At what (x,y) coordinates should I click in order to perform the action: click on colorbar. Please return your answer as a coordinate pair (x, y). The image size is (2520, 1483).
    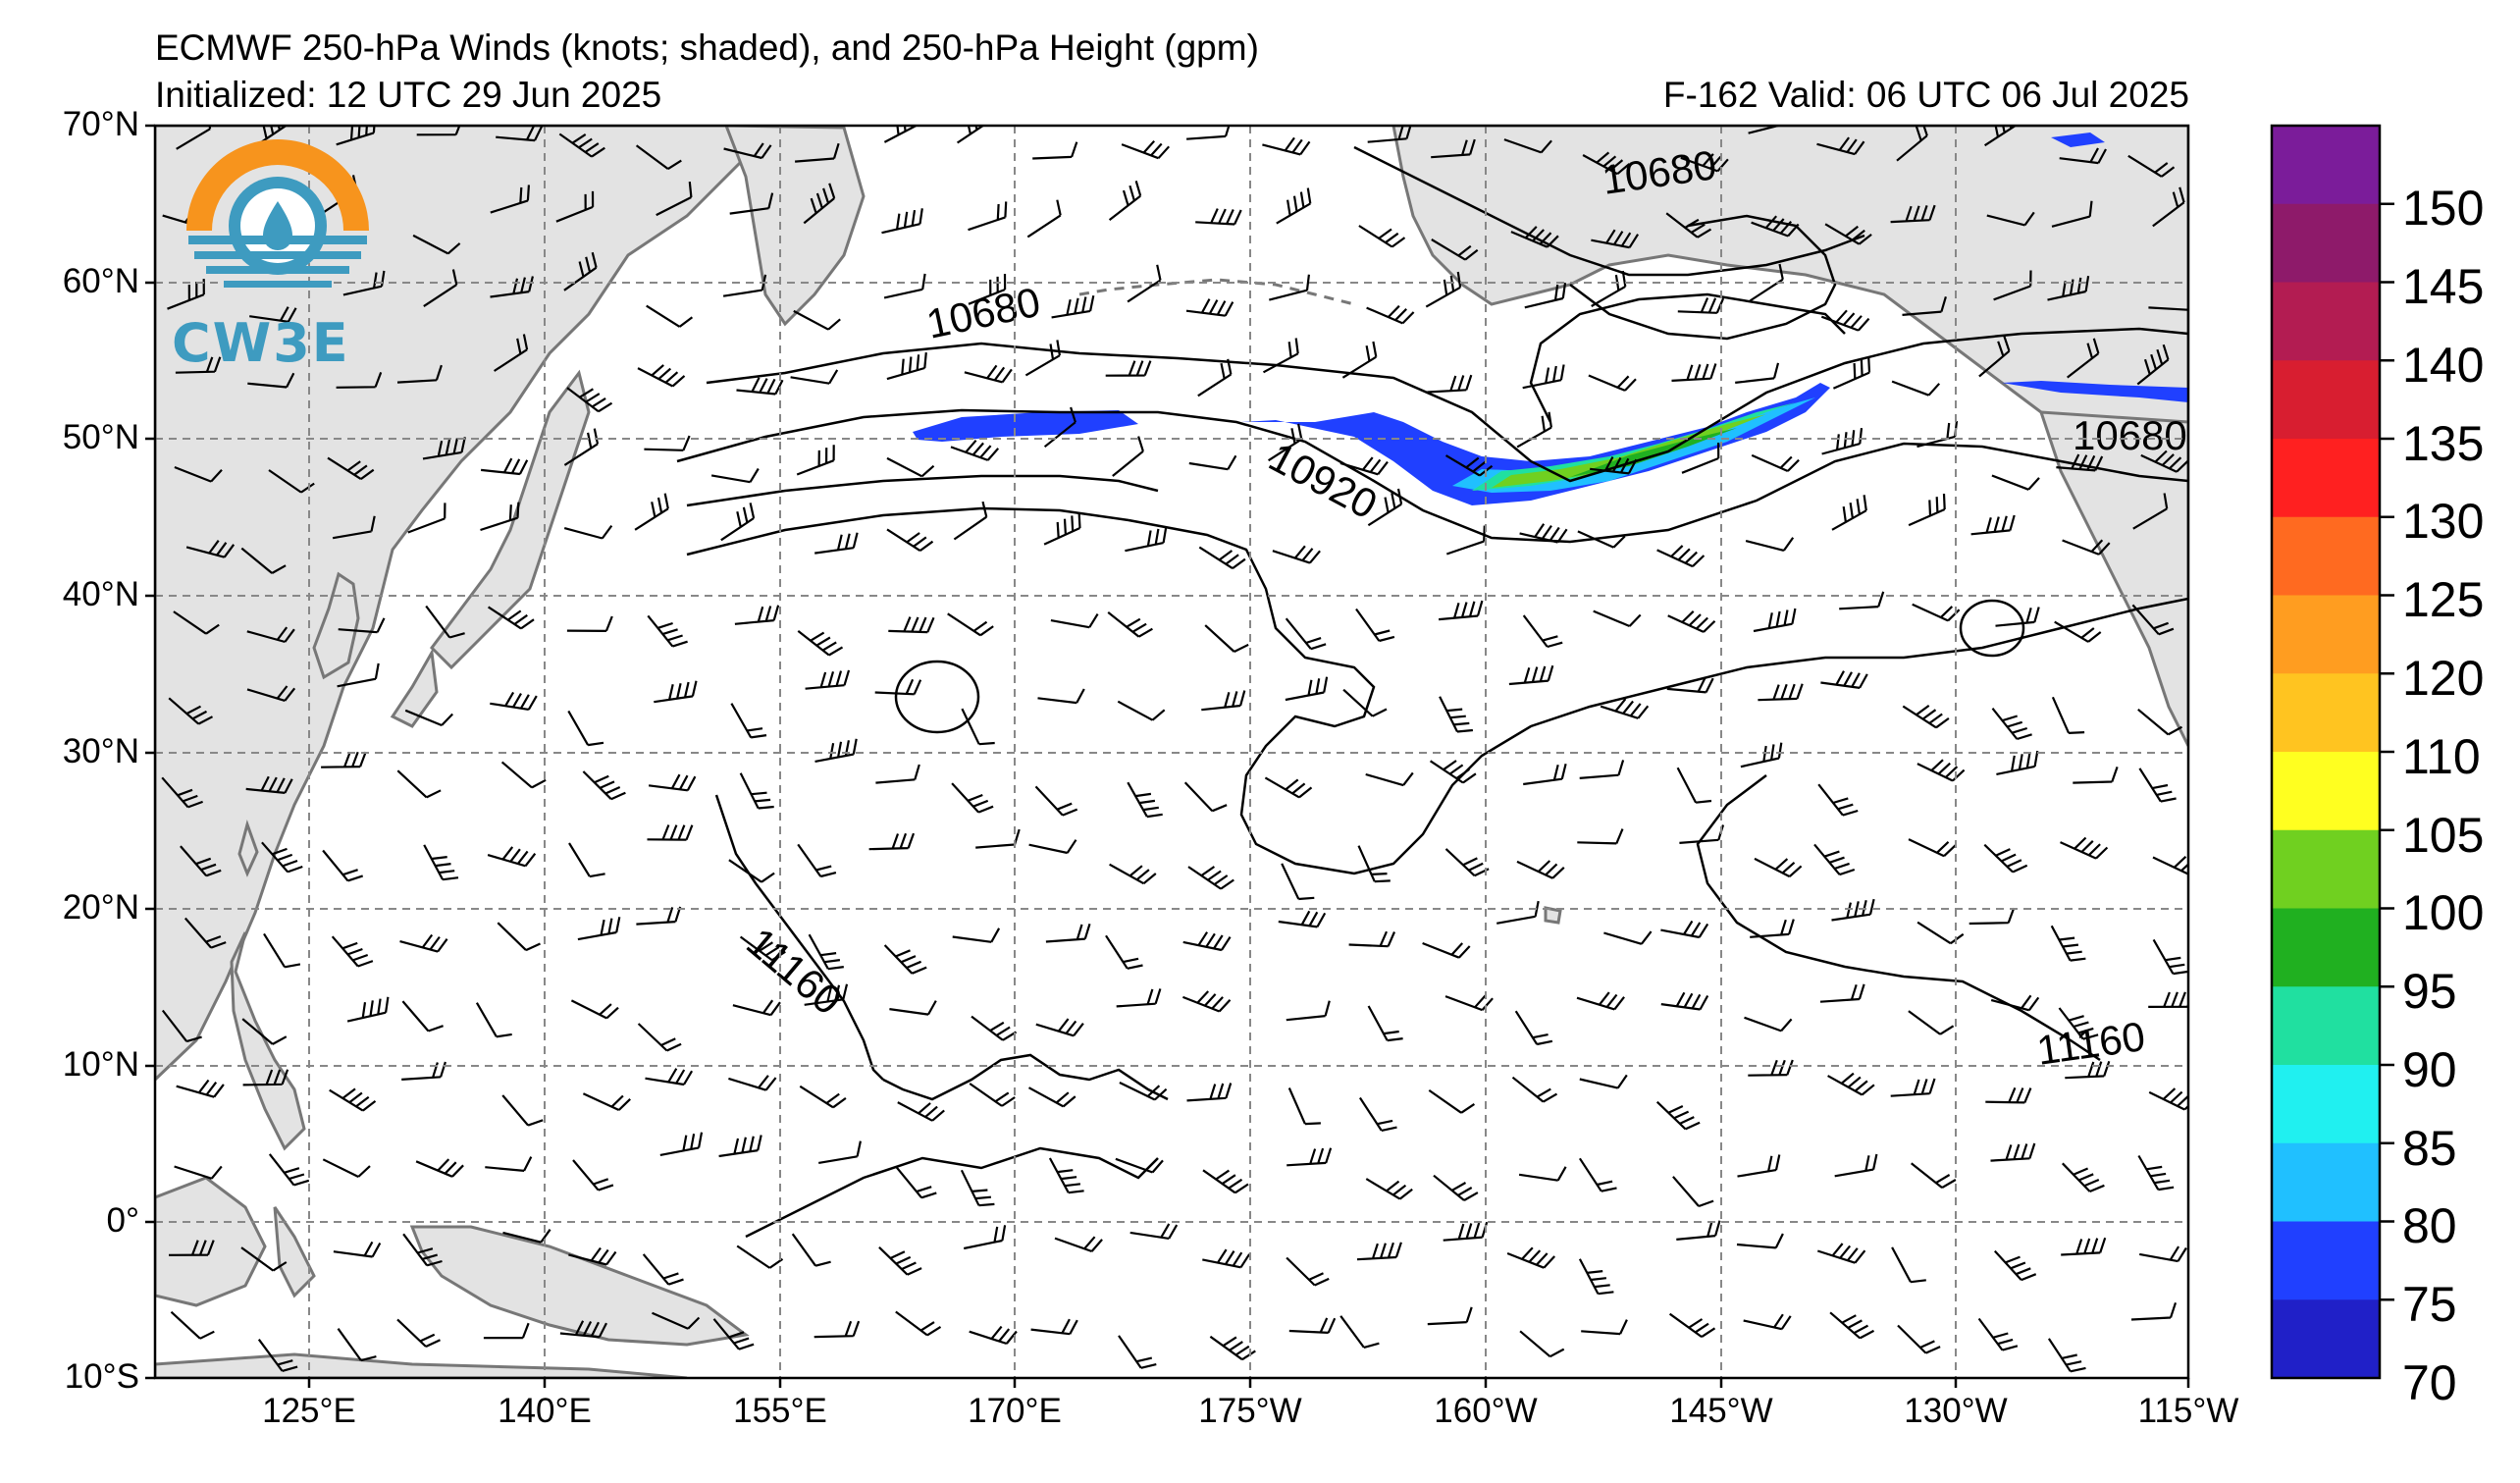
    Looking at the image, I should click on (2333, 753).